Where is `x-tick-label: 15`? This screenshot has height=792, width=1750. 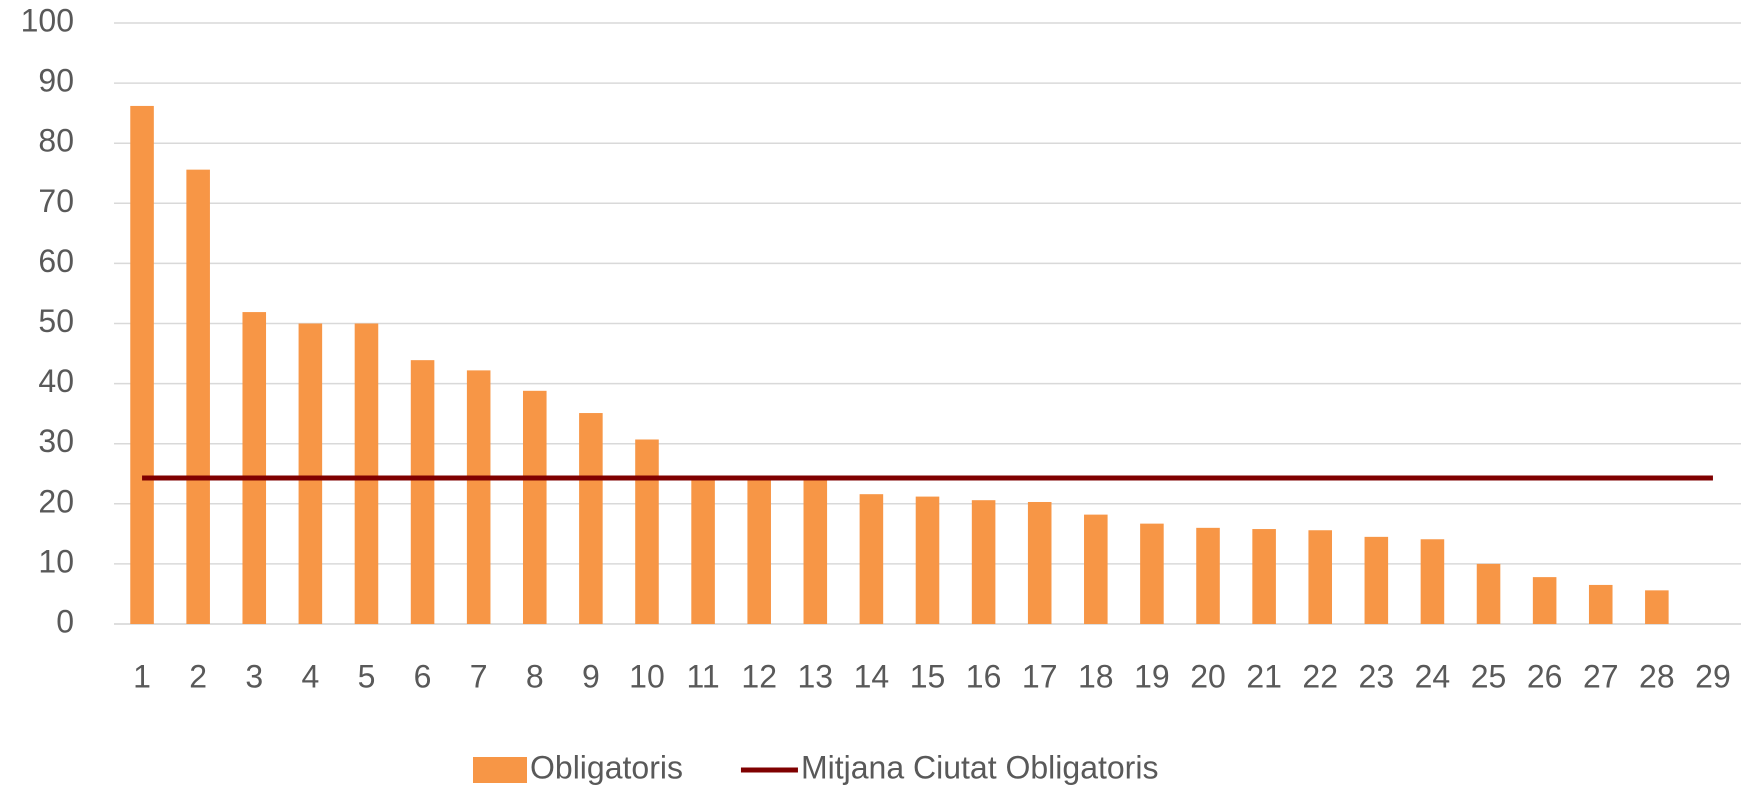
x-tick-label: 15 is located at coordinates (928, 676).